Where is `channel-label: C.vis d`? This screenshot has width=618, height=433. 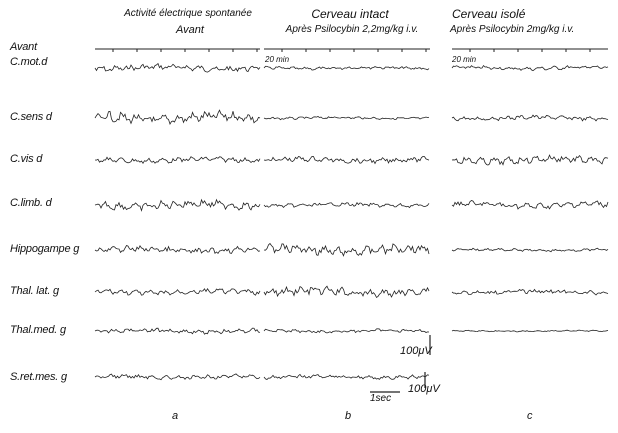 channel-label: C.vis d is located at coordinates (26, 159).